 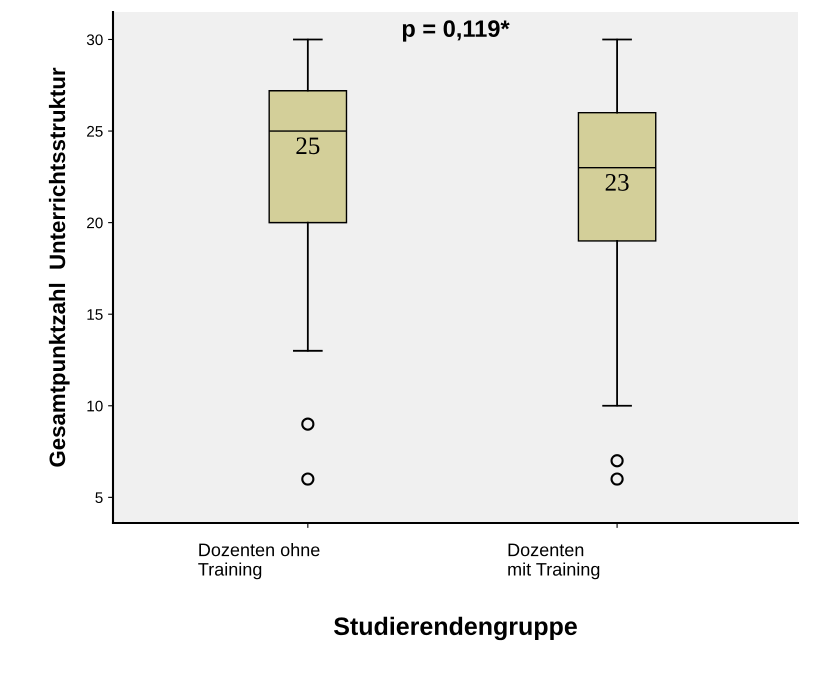 I want to click on y-tick-label: 15, so click(x=95, y=314).